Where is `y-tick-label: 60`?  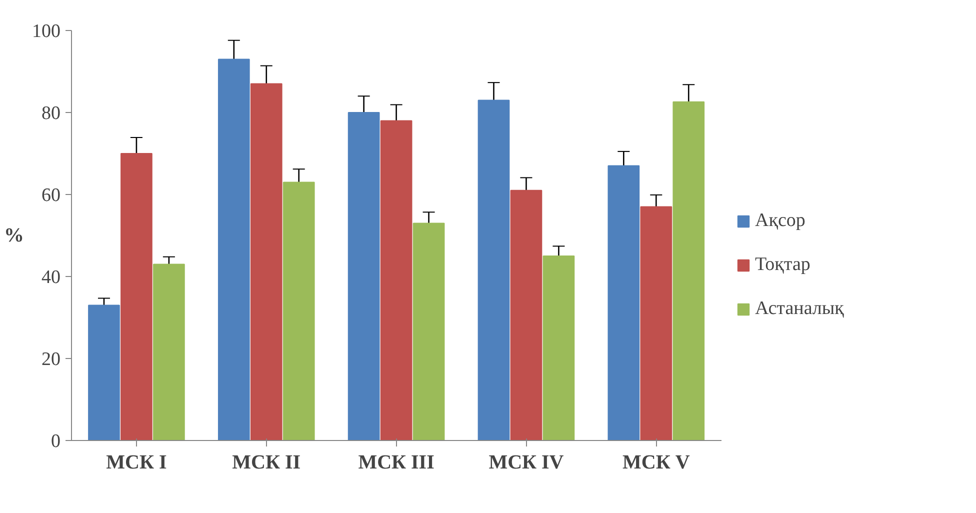 y-tick-label: 60 is located at coordinates (51, 195).